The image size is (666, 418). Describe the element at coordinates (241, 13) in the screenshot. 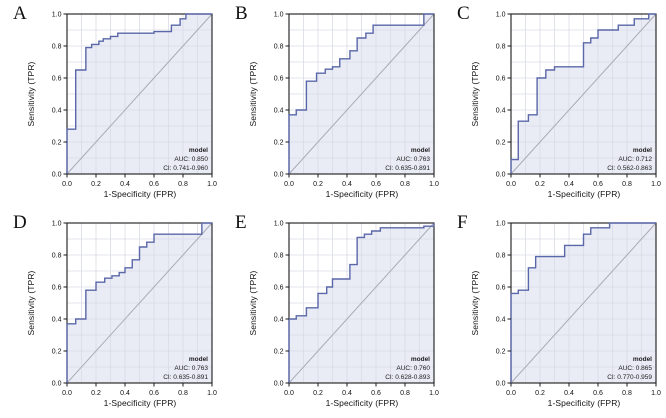

I see `panel-label-b: B` at that location.